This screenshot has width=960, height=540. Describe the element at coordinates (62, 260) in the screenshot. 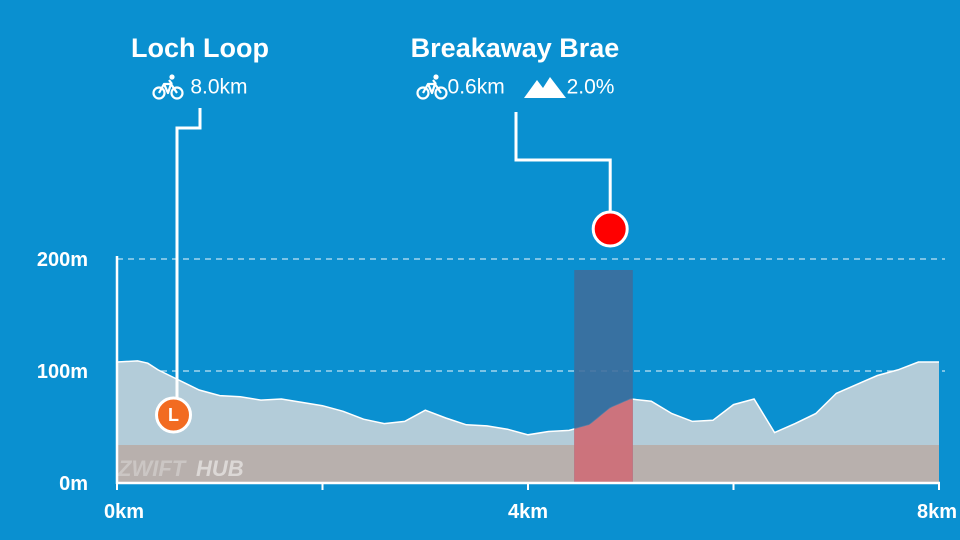

I see `y-tick-label: 200m` at that location.